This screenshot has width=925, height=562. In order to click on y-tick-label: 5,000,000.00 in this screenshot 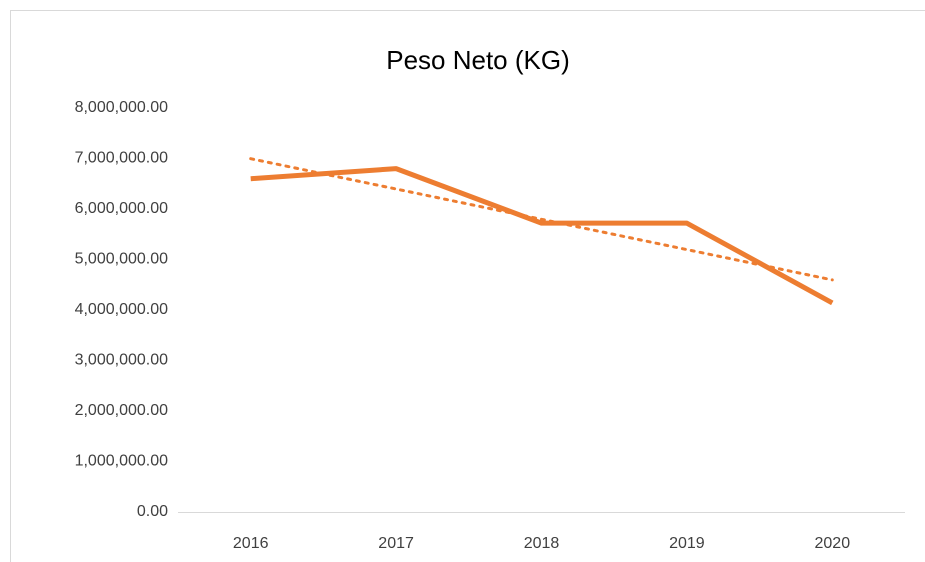, I will do `click(122, 259)`.